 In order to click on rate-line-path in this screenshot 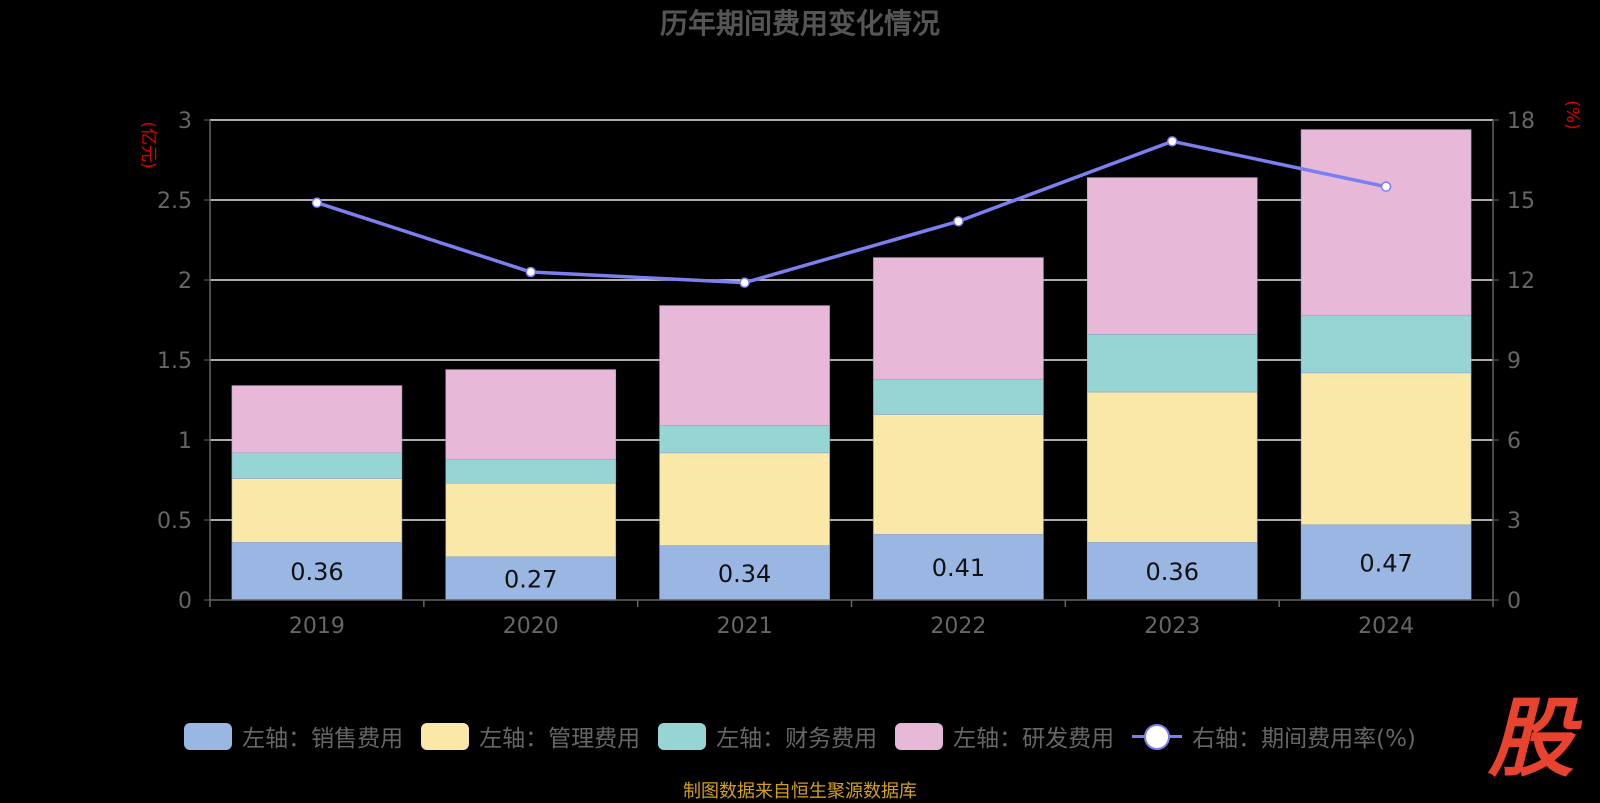, I will do `click(851, 212)`.